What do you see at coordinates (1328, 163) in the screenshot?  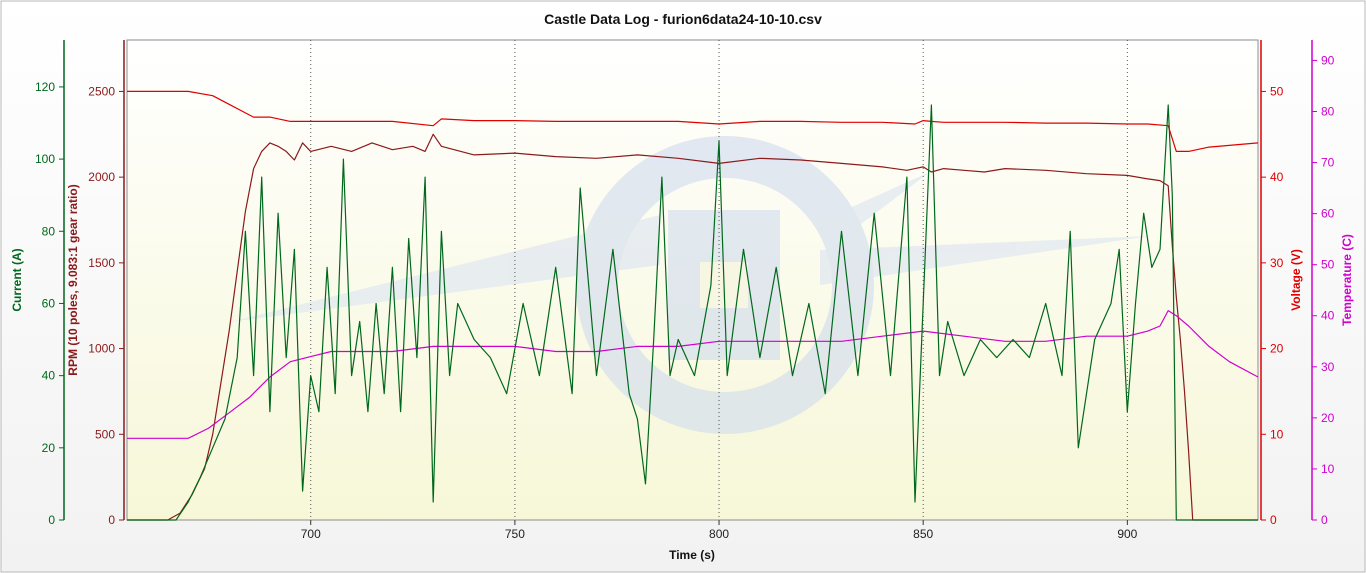 I see `temperature-tick-label: 70` at bounding box center [1328, 163].